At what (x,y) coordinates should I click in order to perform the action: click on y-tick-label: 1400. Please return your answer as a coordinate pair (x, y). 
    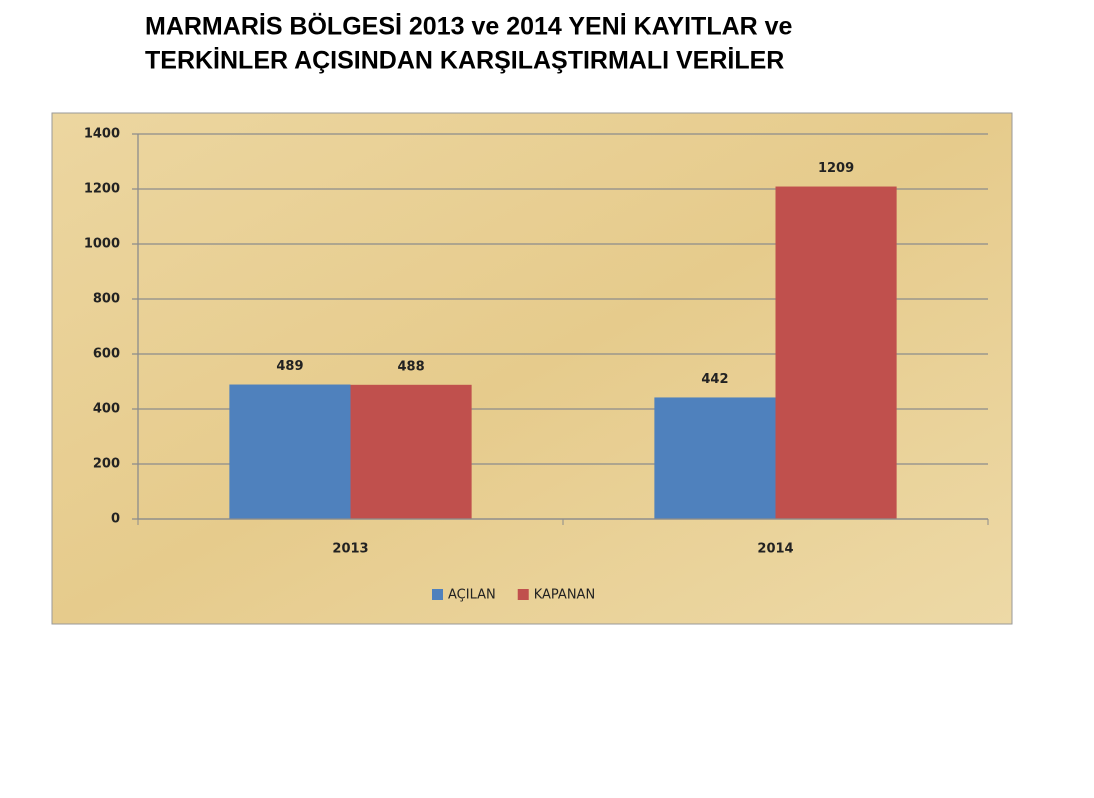
    Looking at the image, I should click on (102, 134).